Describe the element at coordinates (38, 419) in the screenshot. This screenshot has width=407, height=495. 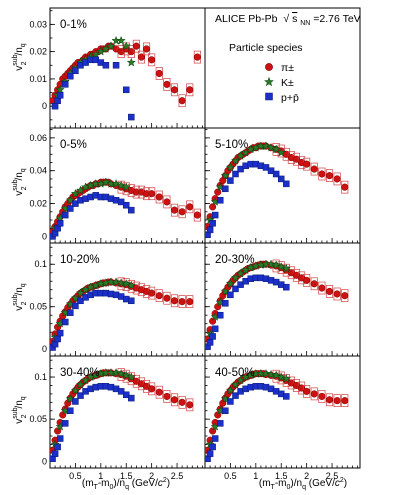
I see `panel-30-40pct-ytick-label: 0.05` at that location.